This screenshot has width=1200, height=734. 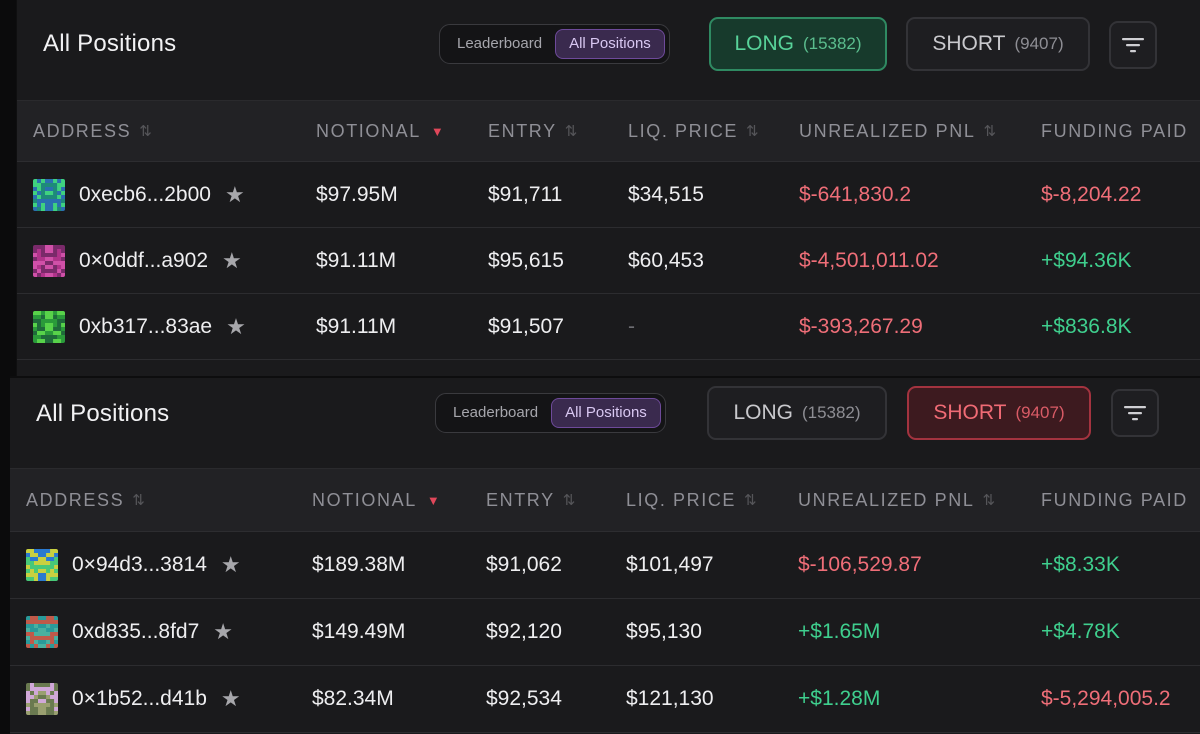 What do you see at coordinates (103, 413) in the screenshot?
I see `page-title: All Positions` at bounding box center [103, 413].